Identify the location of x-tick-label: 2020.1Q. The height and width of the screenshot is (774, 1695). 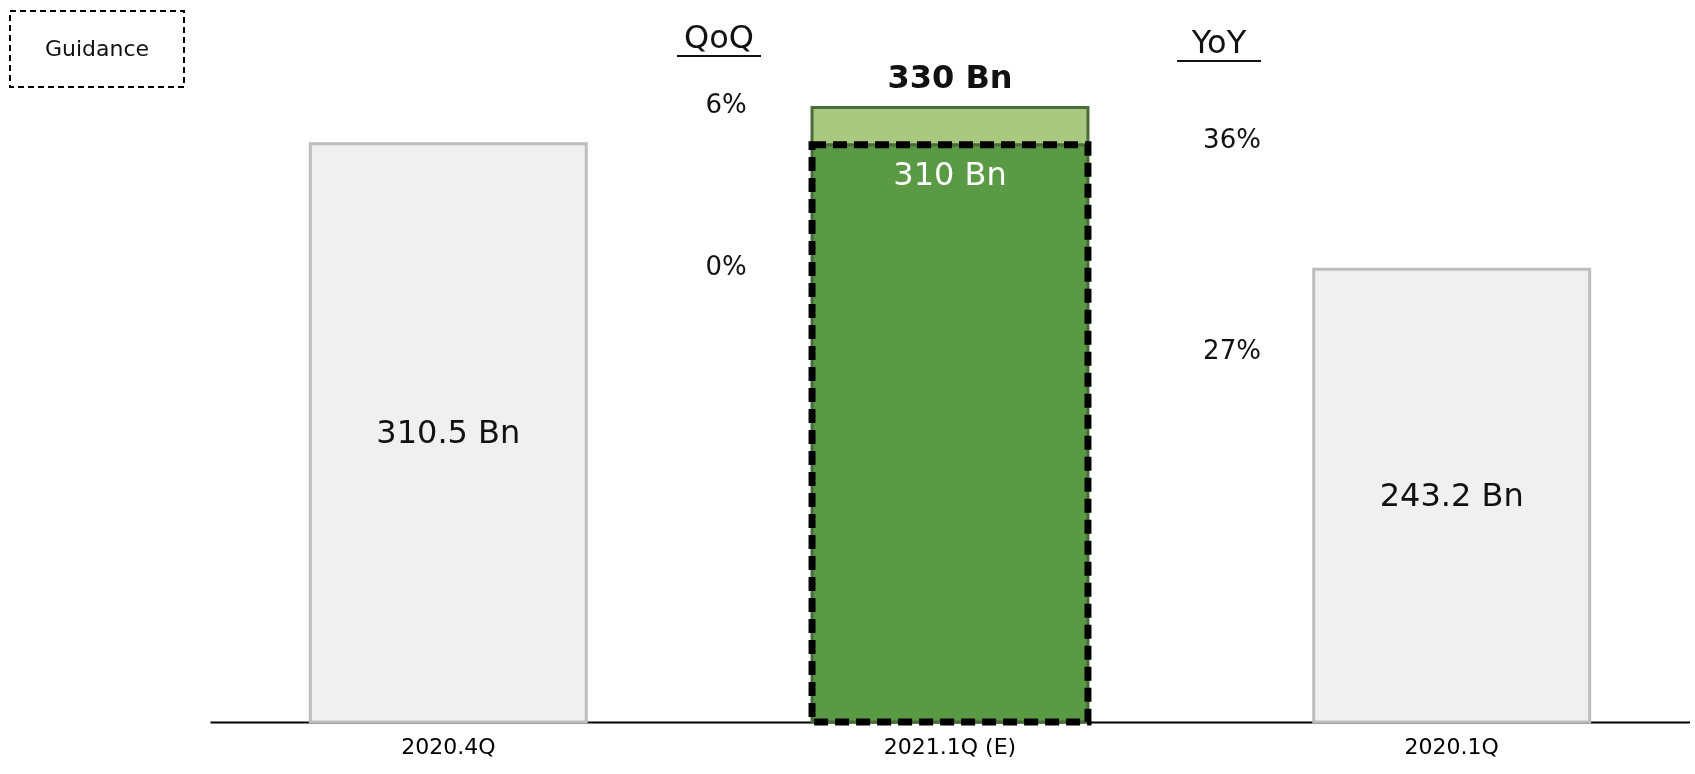
(1451, 746).